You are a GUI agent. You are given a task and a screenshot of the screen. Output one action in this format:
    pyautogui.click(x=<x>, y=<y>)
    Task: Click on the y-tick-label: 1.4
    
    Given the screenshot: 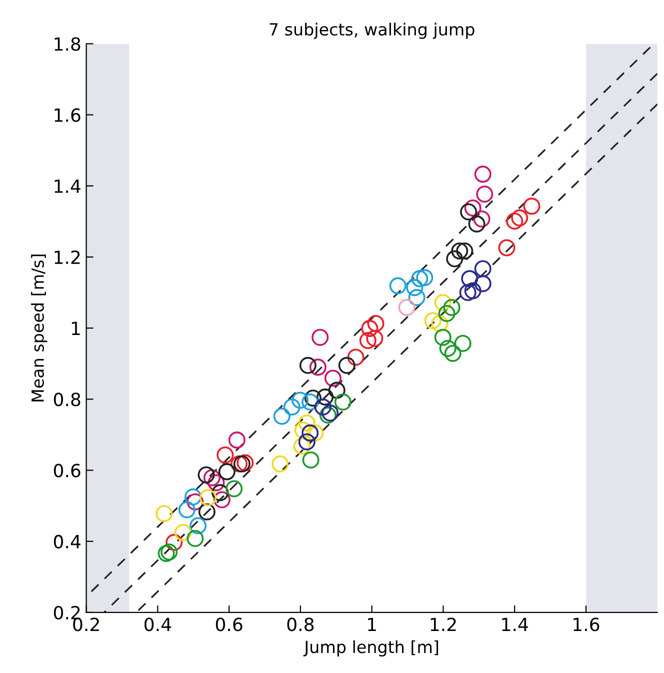 What is the action you would take?
    pyautogui.click(x=67, y=186)
    